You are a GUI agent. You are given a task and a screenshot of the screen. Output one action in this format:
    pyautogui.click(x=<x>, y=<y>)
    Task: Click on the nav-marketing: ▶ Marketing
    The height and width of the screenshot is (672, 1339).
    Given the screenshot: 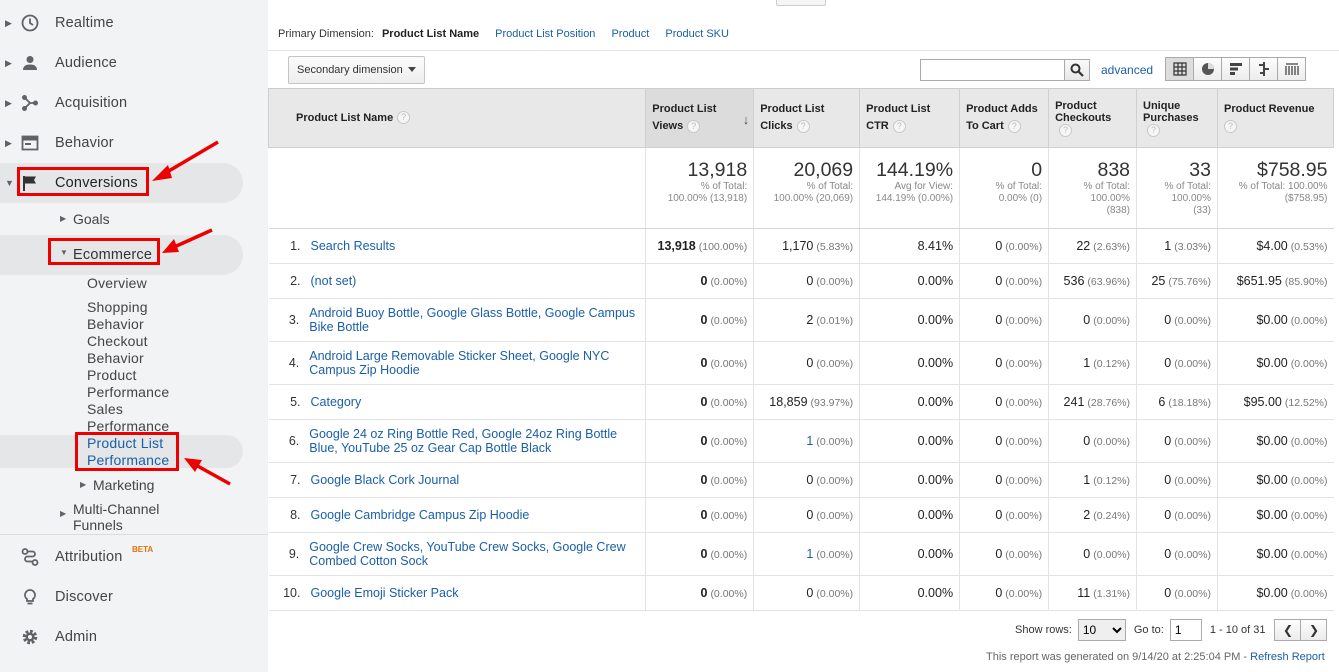 What is the action you would take?
    pyautogui.click(x=117, y=485)
    